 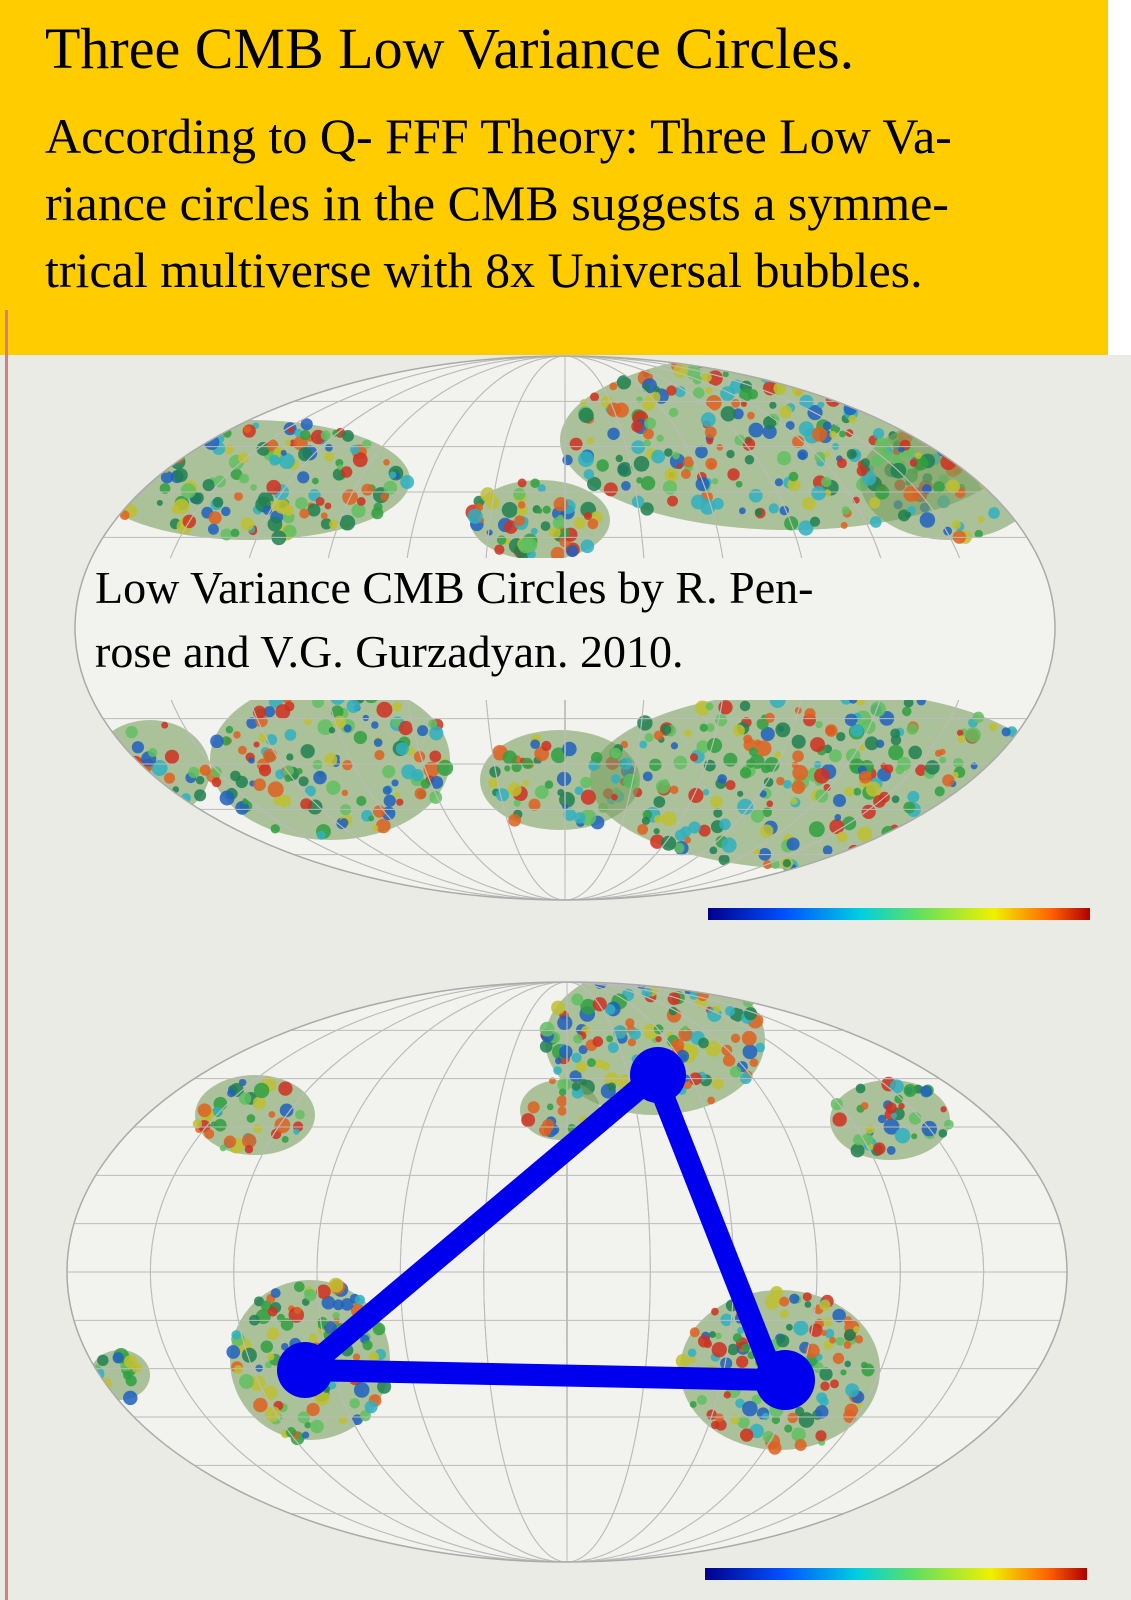 I want to click on band, so click(x=565, y=629).